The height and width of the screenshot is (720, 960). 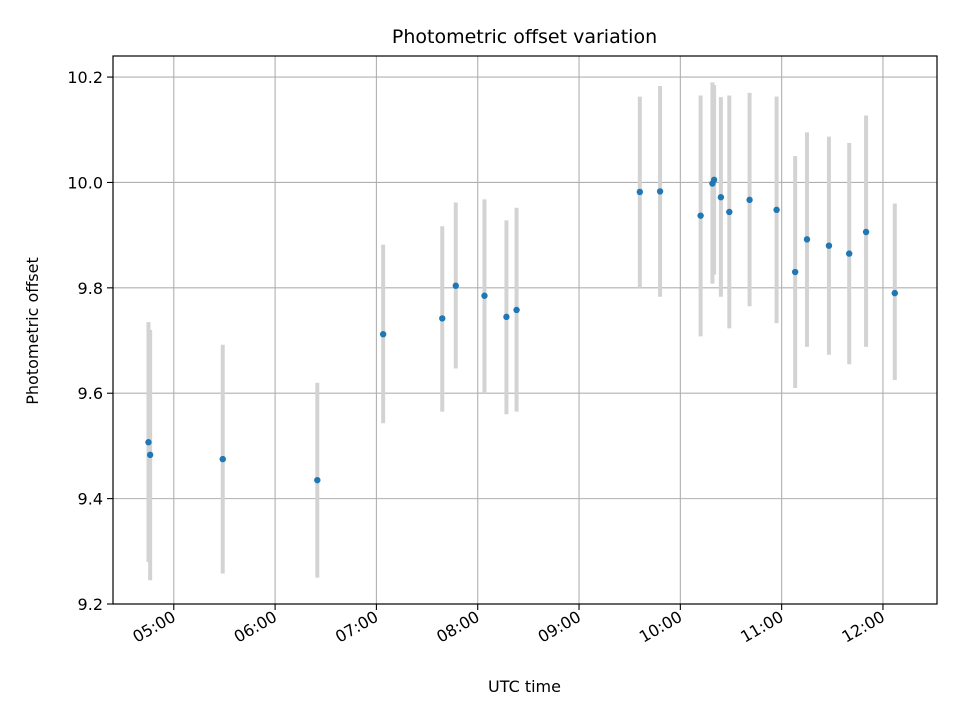 I want to click on y-tick-label: 10.2, so click(x=85, y=77).